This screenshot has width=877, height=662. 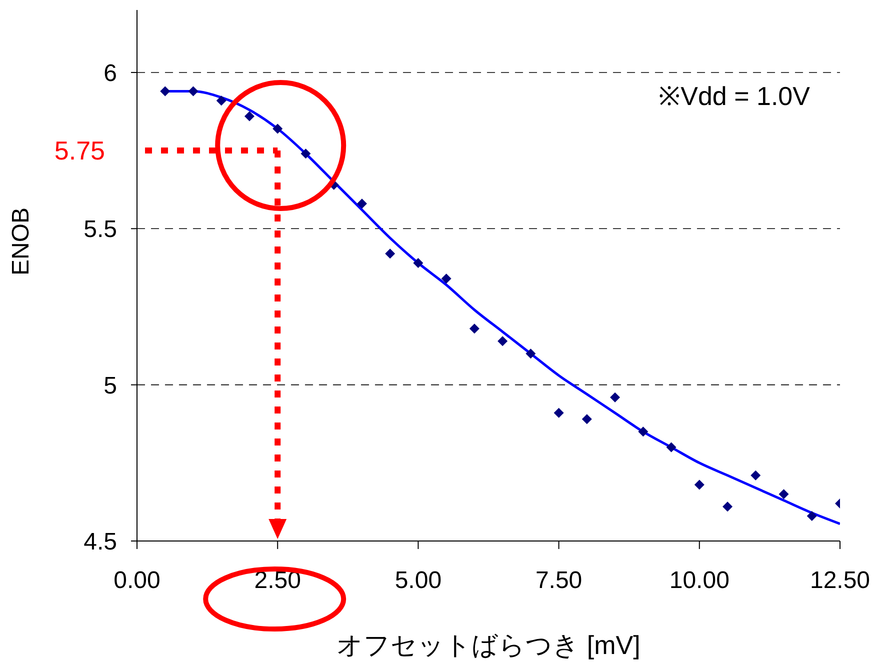 I want to click on ref-line-label: 5.75, so click(x=79, y=151).